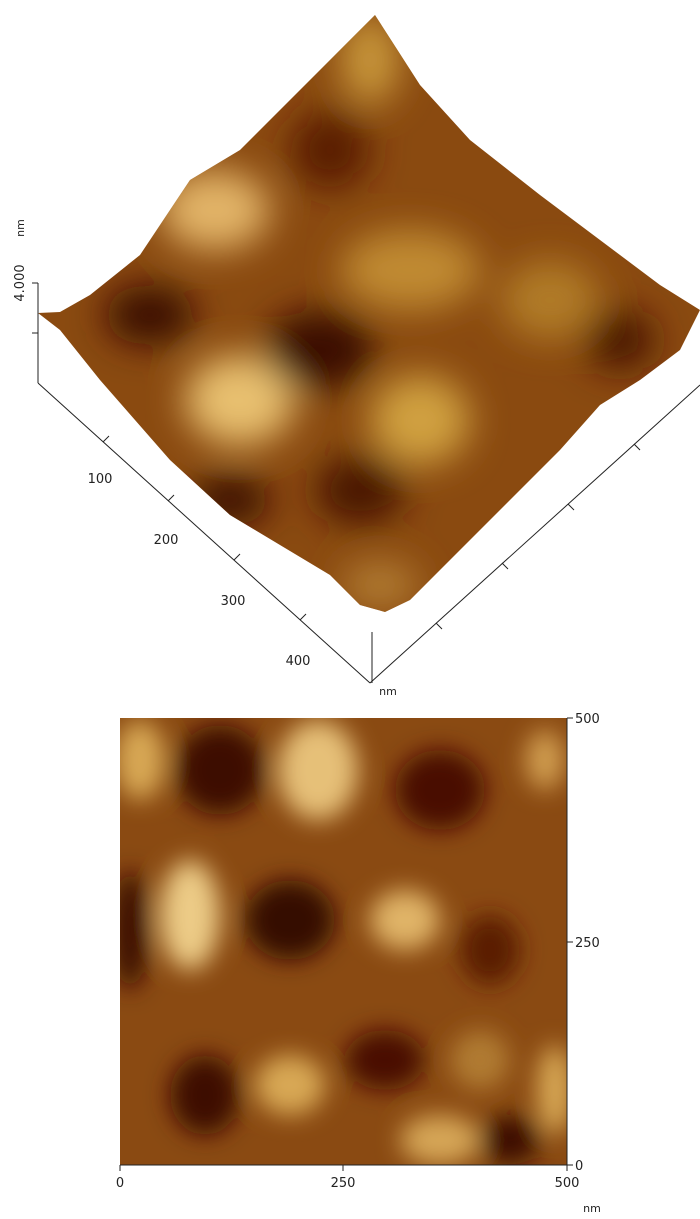 Image resolution: width=700 pixels, height=1219 pixels. What do you see at coordinates (587, 719) in the screenshot?
I see `y-tick-label: 500` at bounding box center [587, 719].